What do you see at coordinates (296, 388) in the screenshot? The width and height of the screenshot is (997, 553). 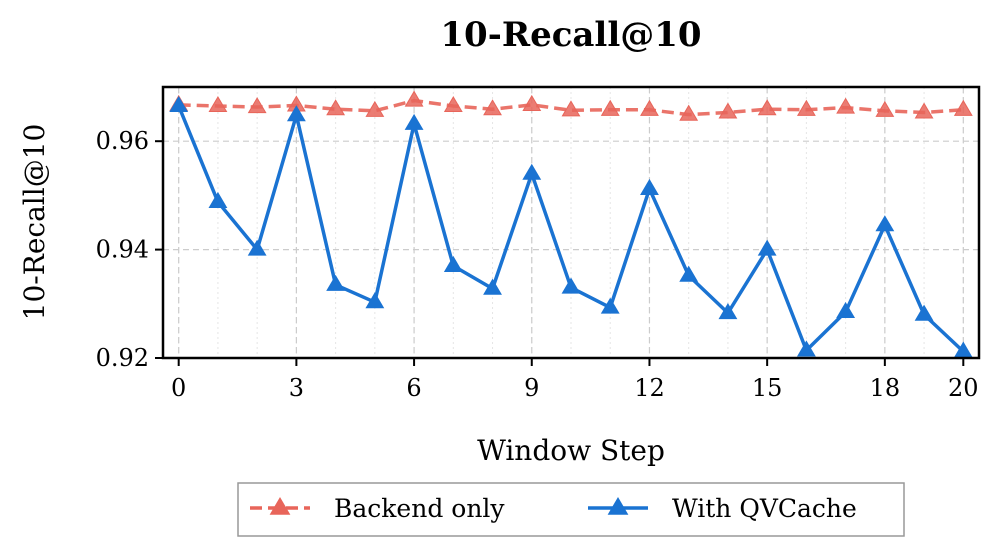 I see `x-tick-label: 3` at bounding box center [296, 388].